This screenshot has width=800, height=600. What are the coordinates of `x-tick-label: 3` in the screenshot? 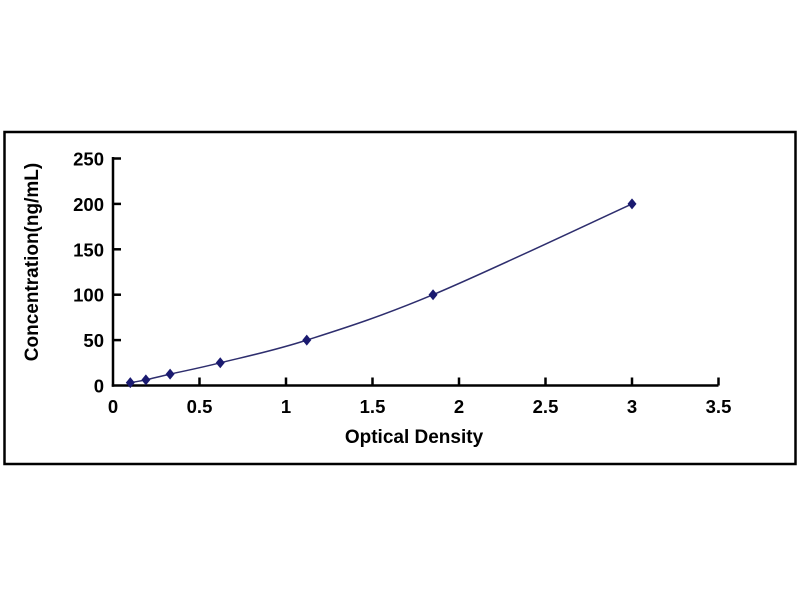 It's located at (632, 406).